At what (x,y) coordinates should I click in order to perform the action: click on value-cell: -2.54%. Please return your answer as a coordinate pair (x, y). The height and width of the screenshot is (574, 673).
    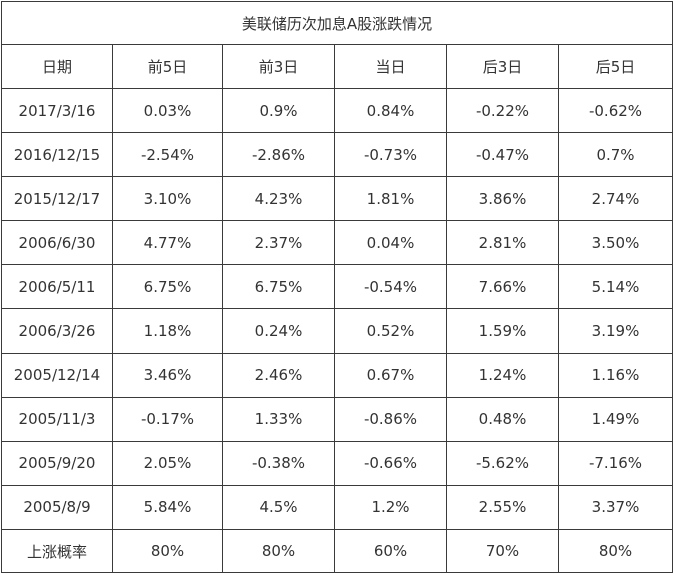
    Looking at the image, I should click on (167, 155).